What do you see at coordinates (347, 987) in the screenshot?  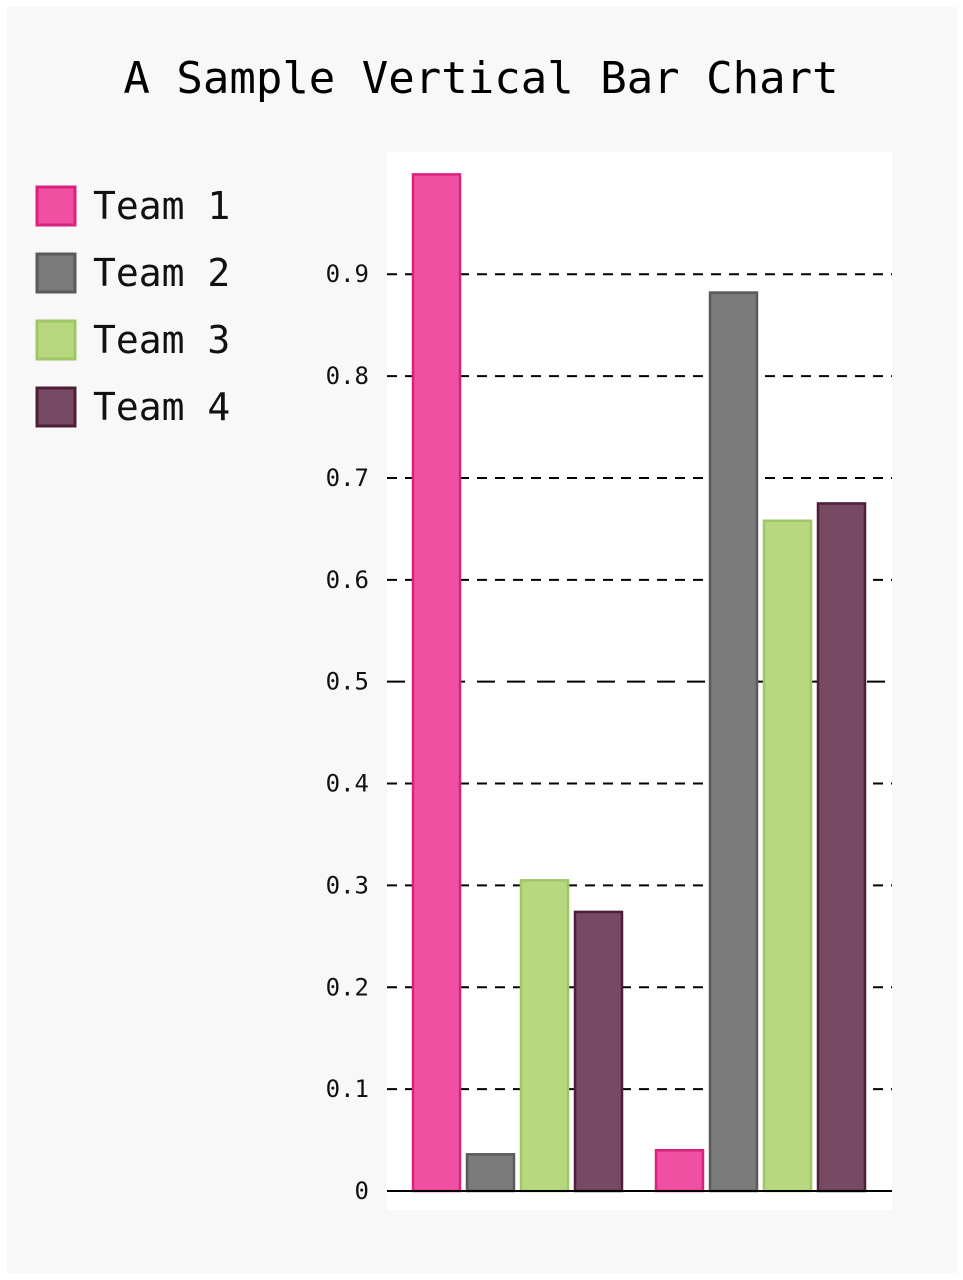 I see `y-tick-label: 0.2` at bounding box center [347, 987].